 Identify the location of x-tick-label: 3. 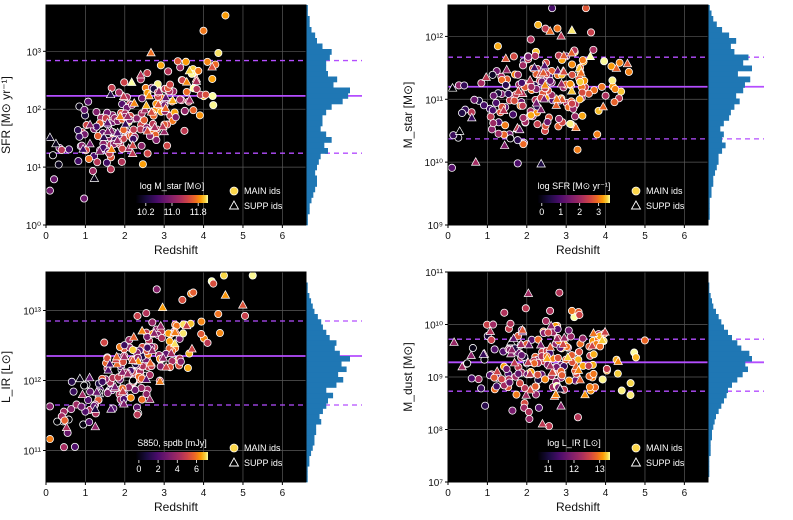
(566, 493).